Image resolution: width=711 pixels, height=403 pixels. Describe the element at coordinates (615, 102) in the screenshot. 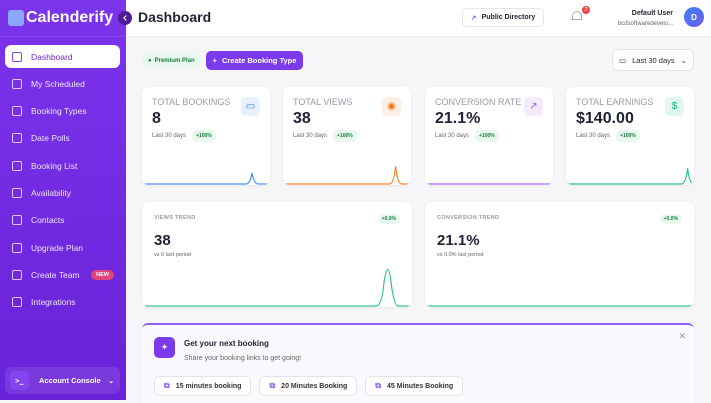

I see `stat-label: TOTAL EARNINGS` at that location.